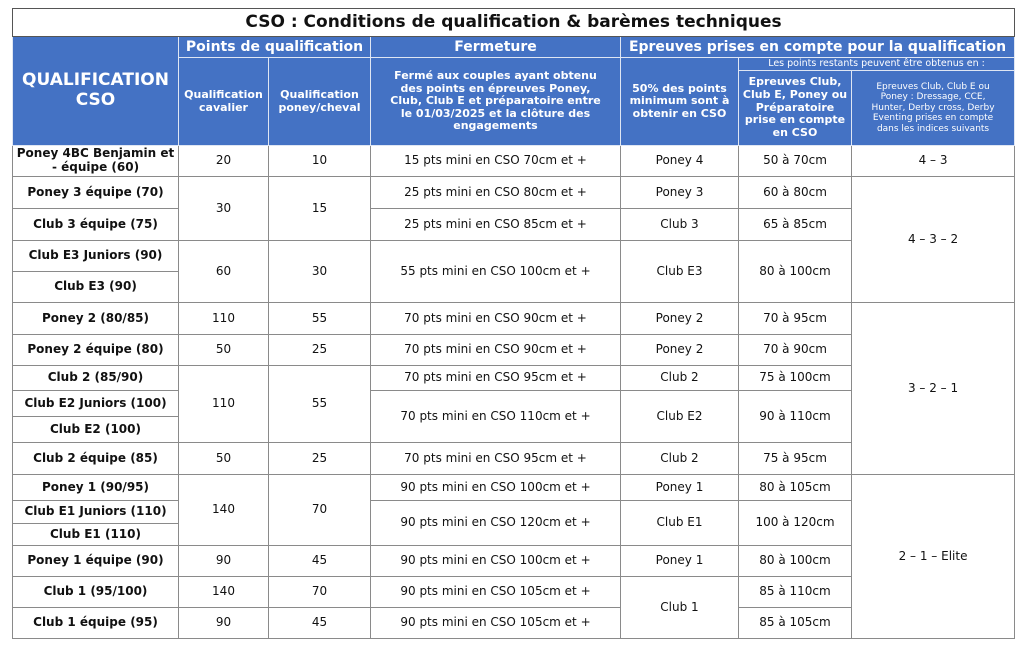 The image size is (1024, 647). I want to click on row-label: Club 2 équipe (85), so click(95, 458).